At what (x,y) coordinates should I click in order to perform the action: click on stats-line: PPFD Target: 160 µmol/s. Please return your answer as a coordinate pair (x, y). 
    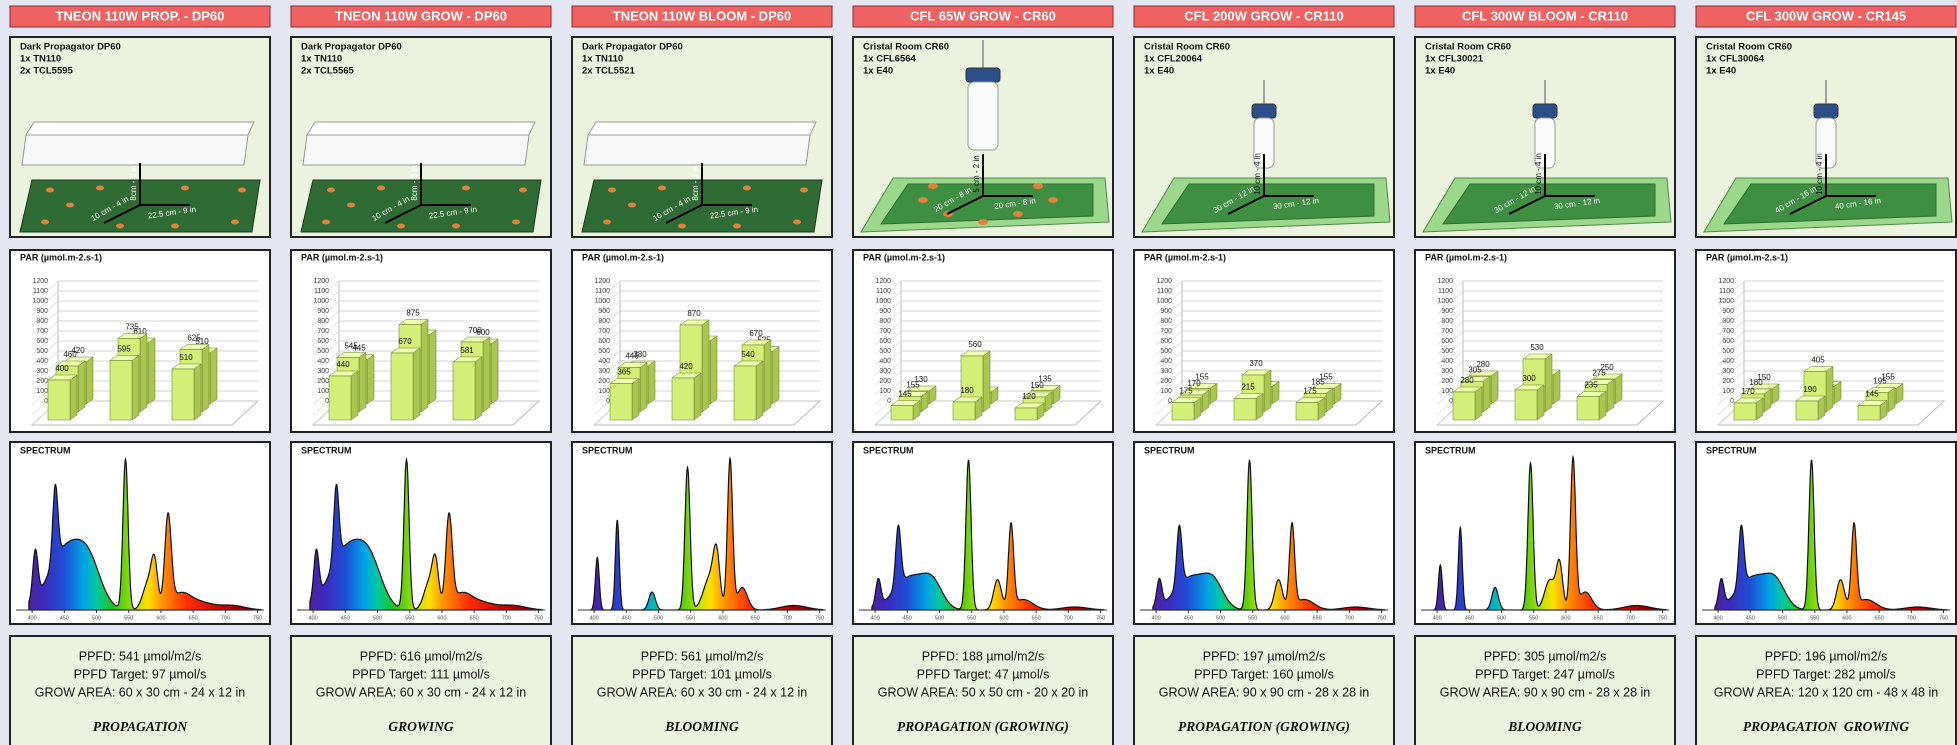
    Looking at the image, I should click on (1264, 674).